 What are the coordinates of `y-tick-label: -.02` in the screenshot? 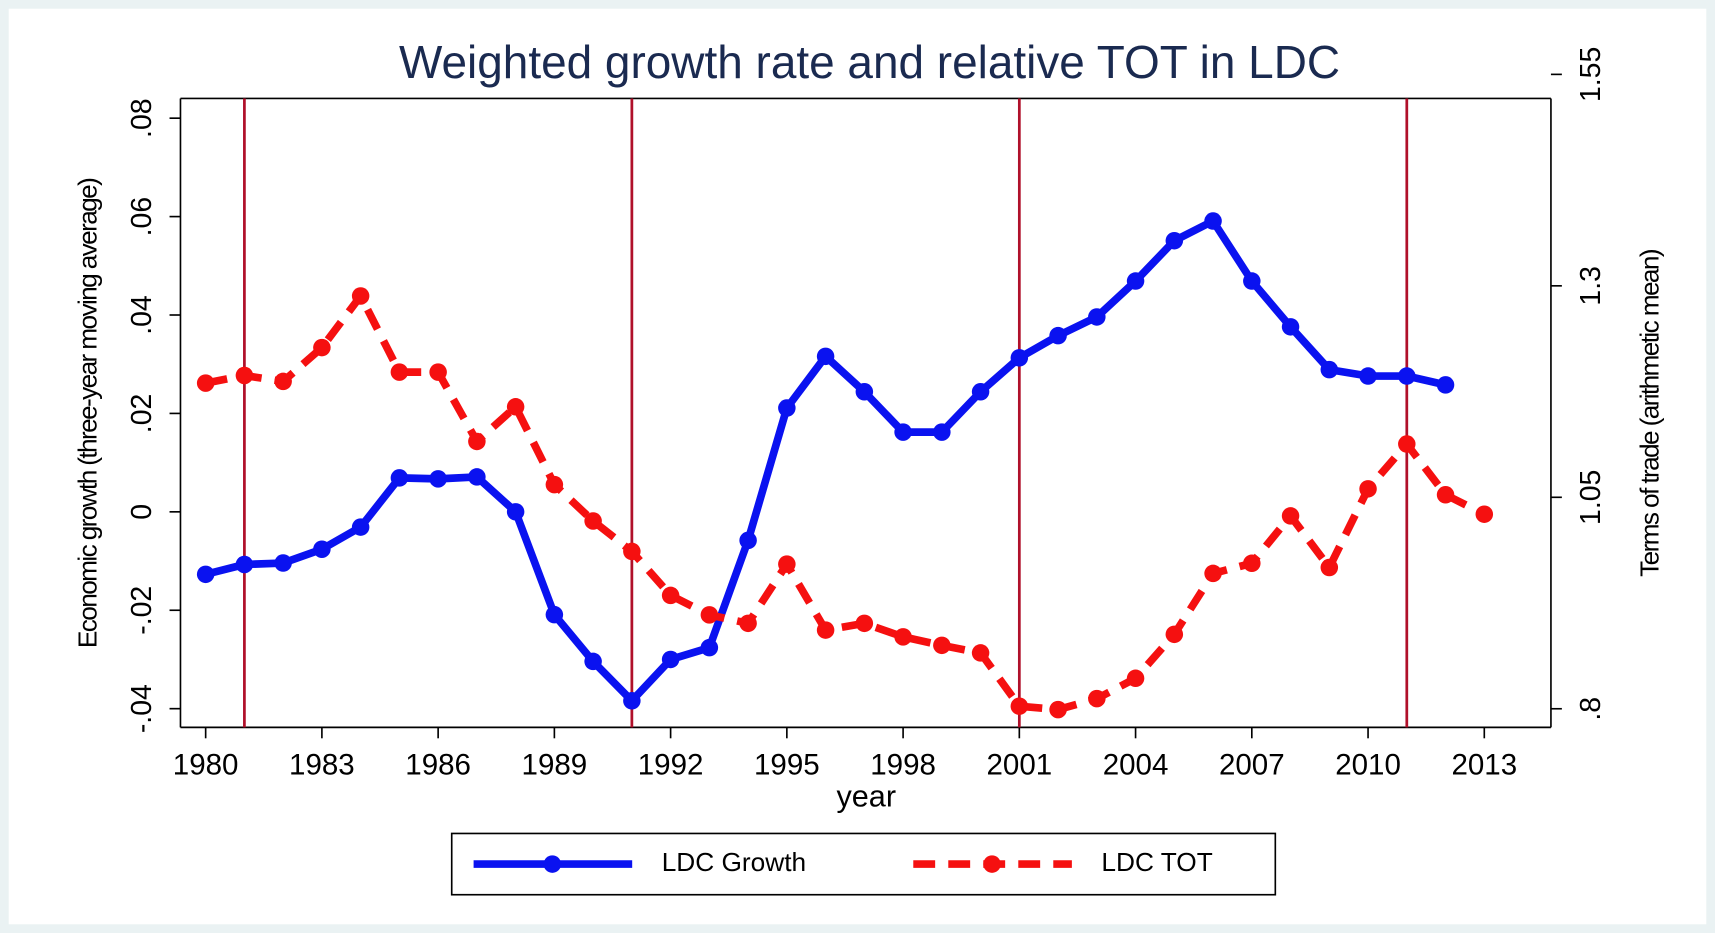 It's located at (142, 610).